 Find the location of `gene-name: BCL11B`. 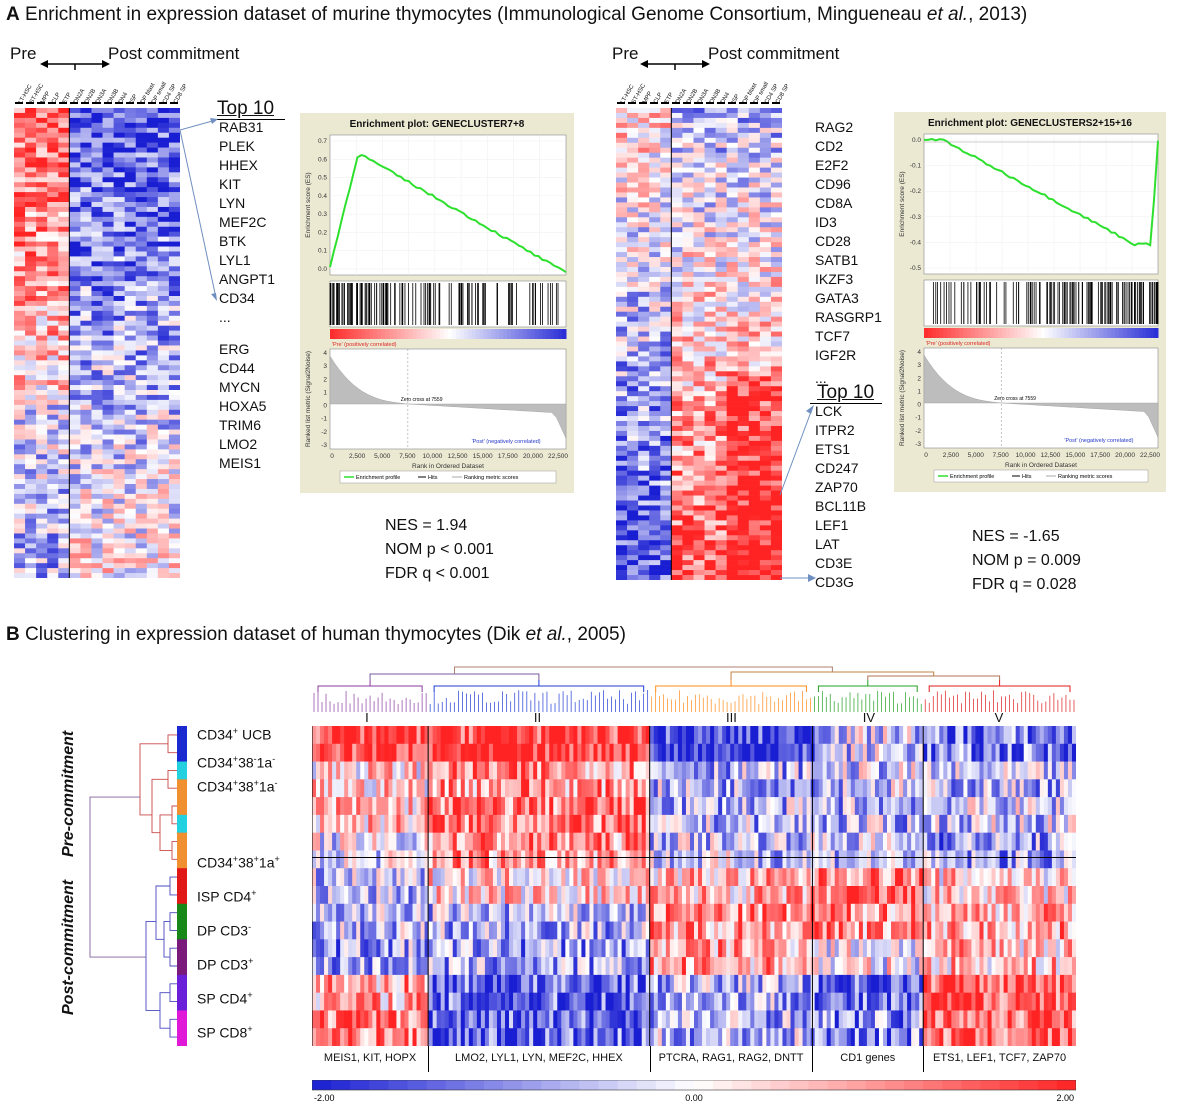

gene-name: BCL11B is located at coordinates (841, 506).